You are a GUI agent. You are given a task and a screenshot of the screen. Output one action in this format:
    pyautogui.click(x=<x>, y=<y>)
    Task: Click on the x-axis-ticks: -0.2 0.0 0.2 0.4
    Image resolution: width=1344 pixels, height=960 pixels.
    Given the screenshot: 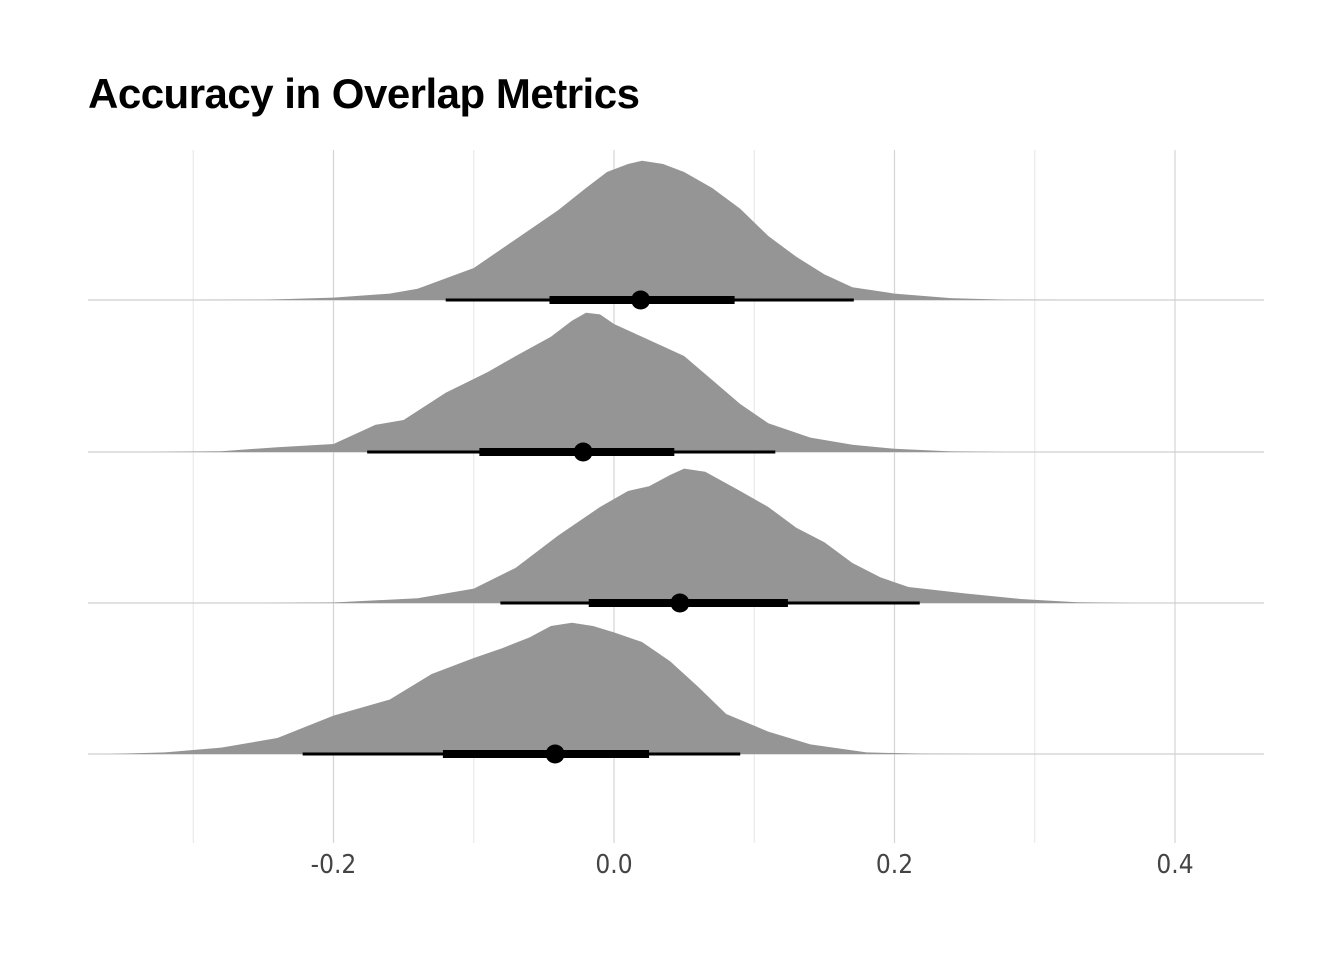 What is the action you would take?
    pyautogui.click(x=752, y=865)
    